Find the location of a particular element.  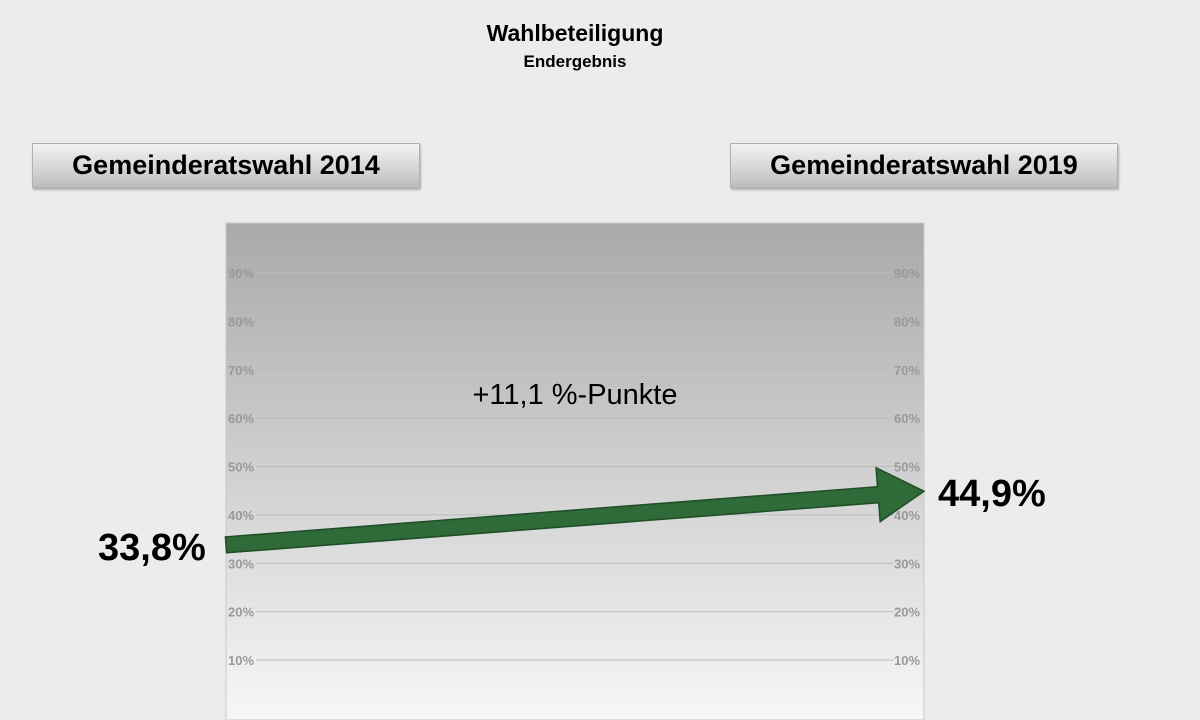

tick-label-right-10: 10% is located at coordinates (907, 660).